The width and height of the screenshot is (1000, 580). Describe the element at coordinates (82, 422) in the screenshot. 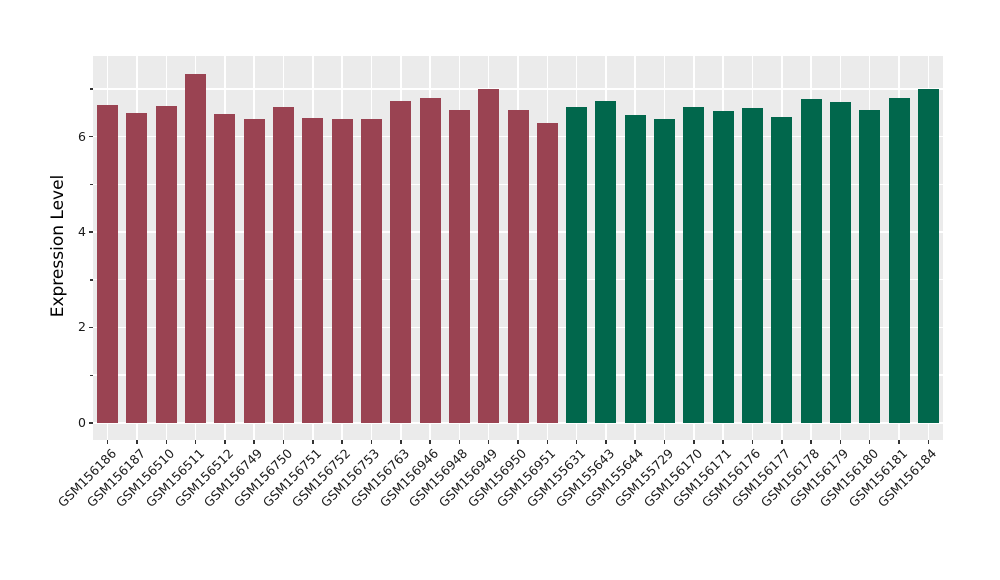

I see `y-tick-label: 0` at that location.